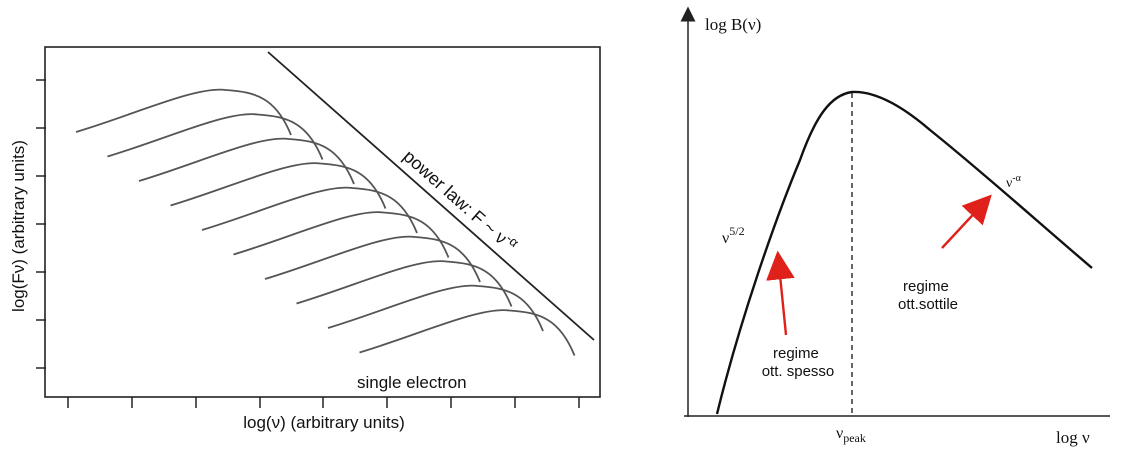 Image resolution: width=1136 pixels, height=452 pixels. What do you see at coordinates (966, 221) in the screenshot?
I see `thin-regime-arrow` at bounding box center [966, 221].